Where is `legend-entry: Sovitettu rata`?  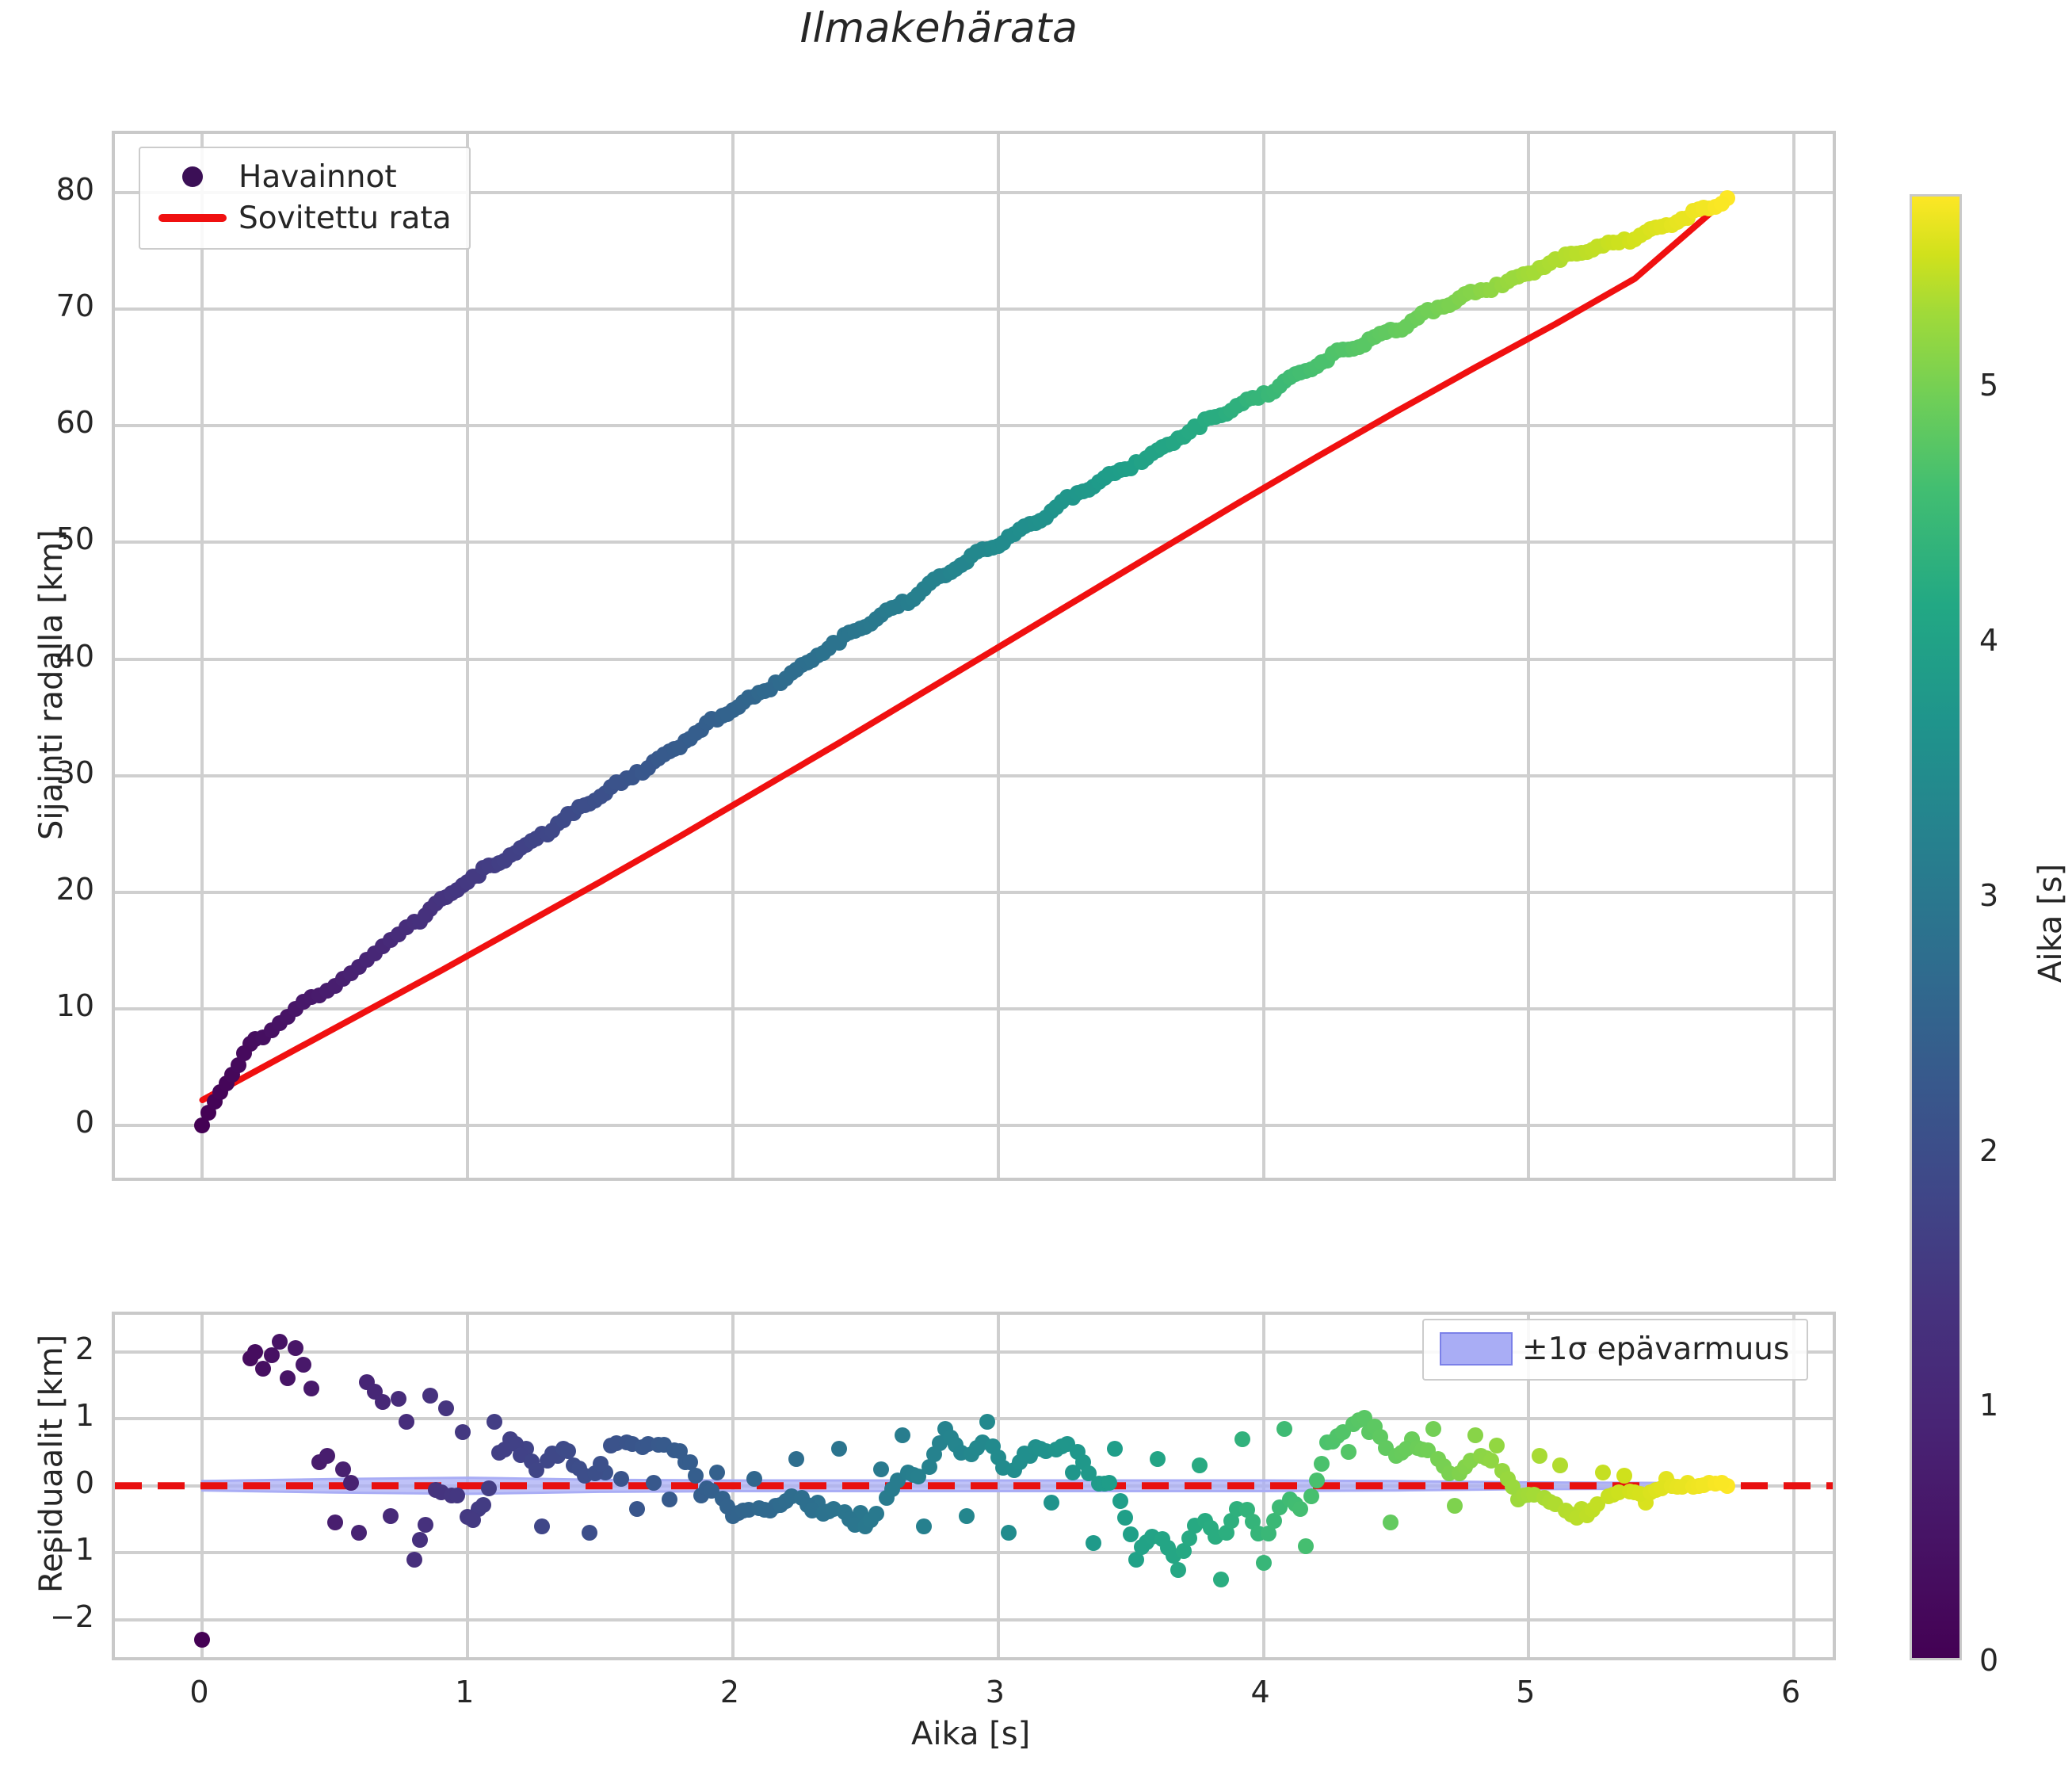
legend-entry: Sovitettu rata is located at coordinates (303, 218).